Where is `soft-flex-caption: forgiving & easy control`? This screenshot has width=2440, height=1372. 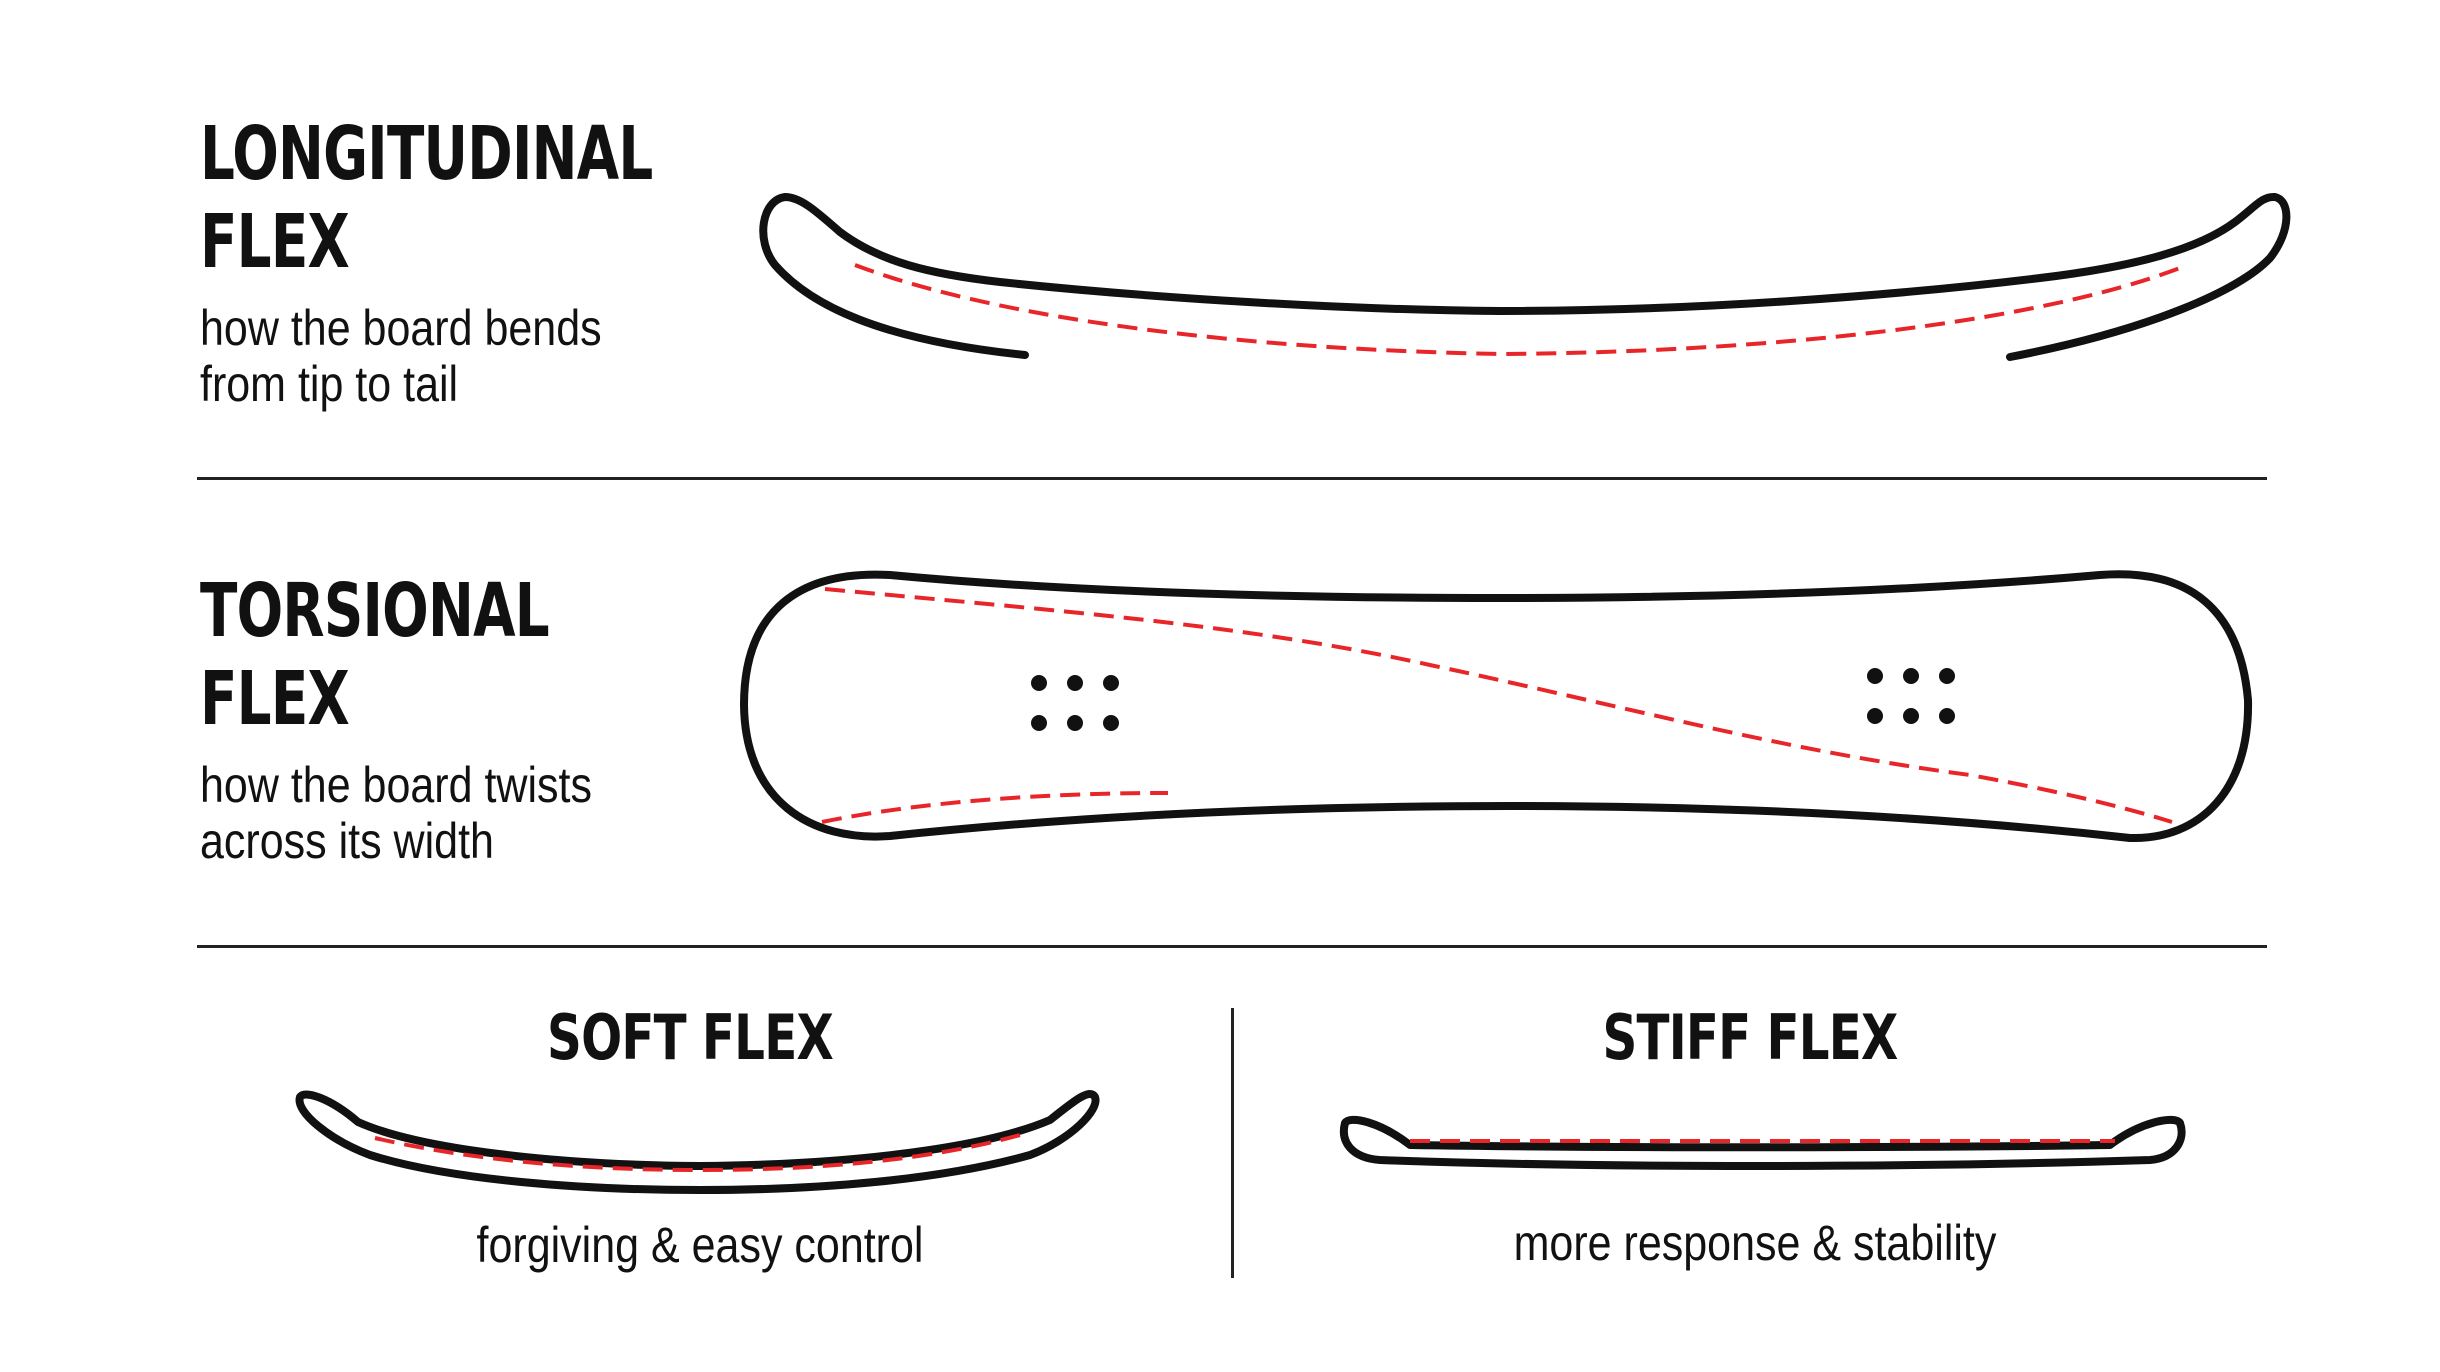 soft-flex-caption: forgiving & easy control is located at coordinates (700, 1245).